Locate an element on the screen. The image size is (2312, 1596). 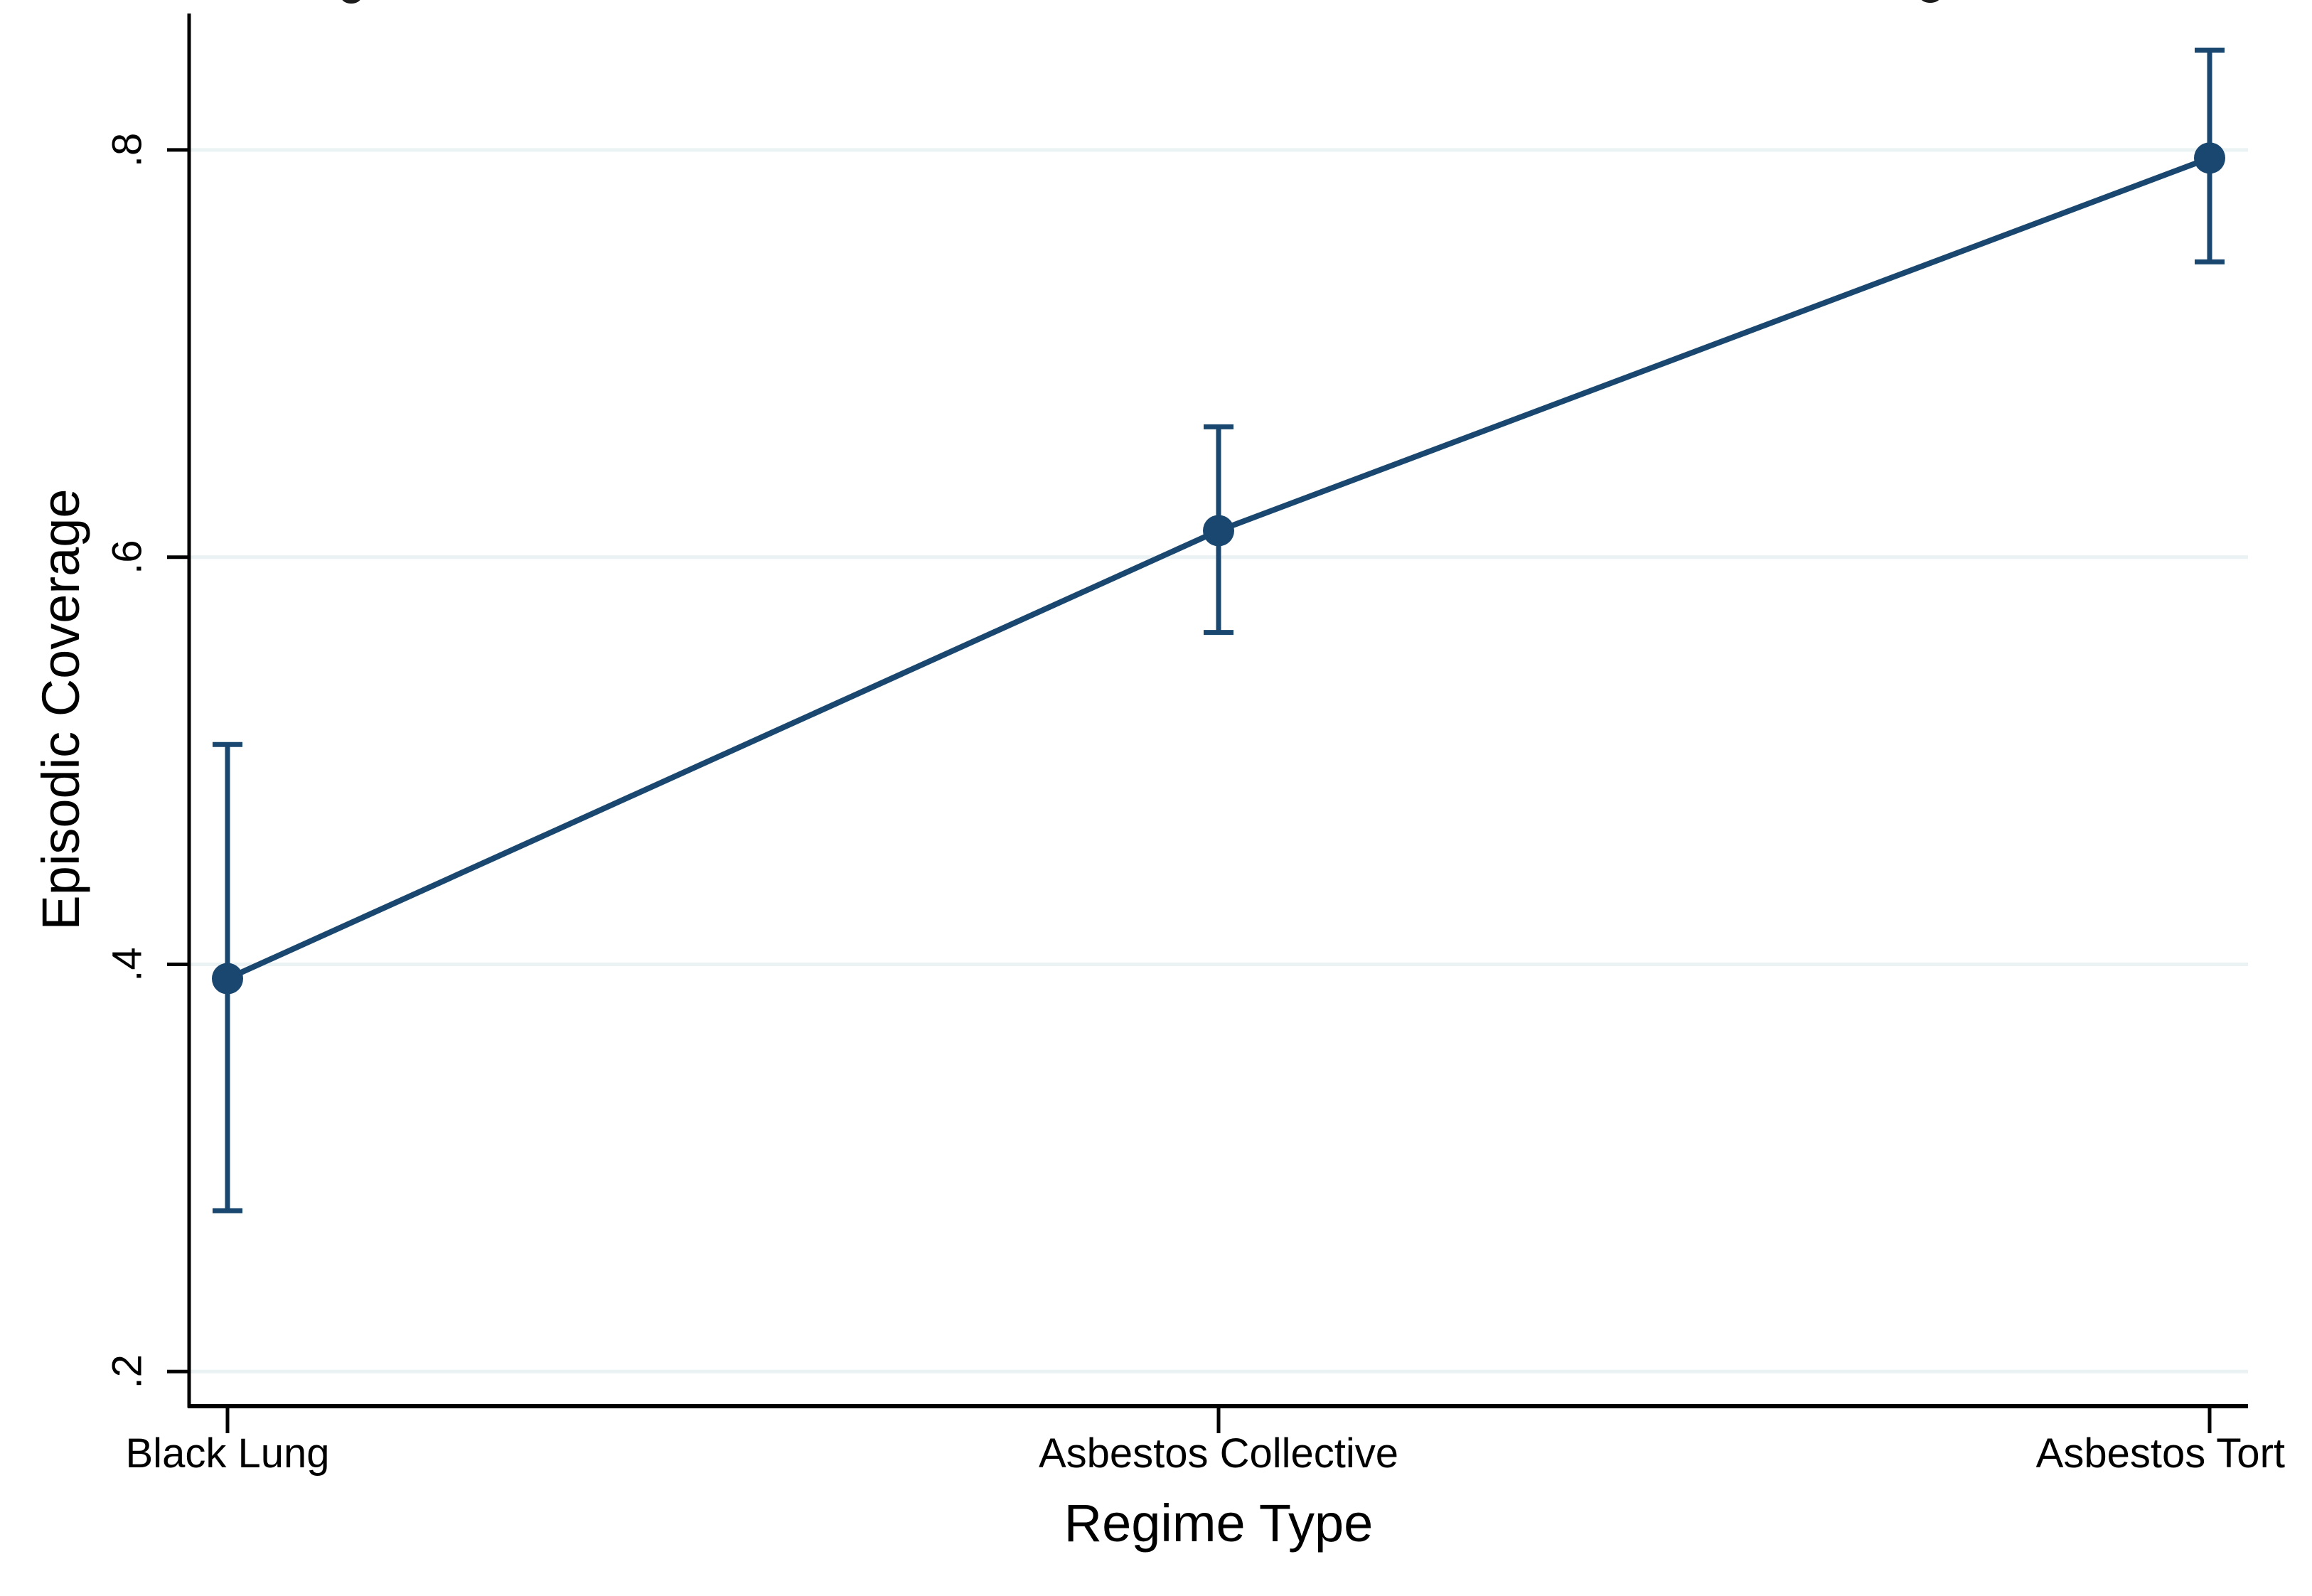
y-tick-label: .2 is located at coordinates (127, 1371).